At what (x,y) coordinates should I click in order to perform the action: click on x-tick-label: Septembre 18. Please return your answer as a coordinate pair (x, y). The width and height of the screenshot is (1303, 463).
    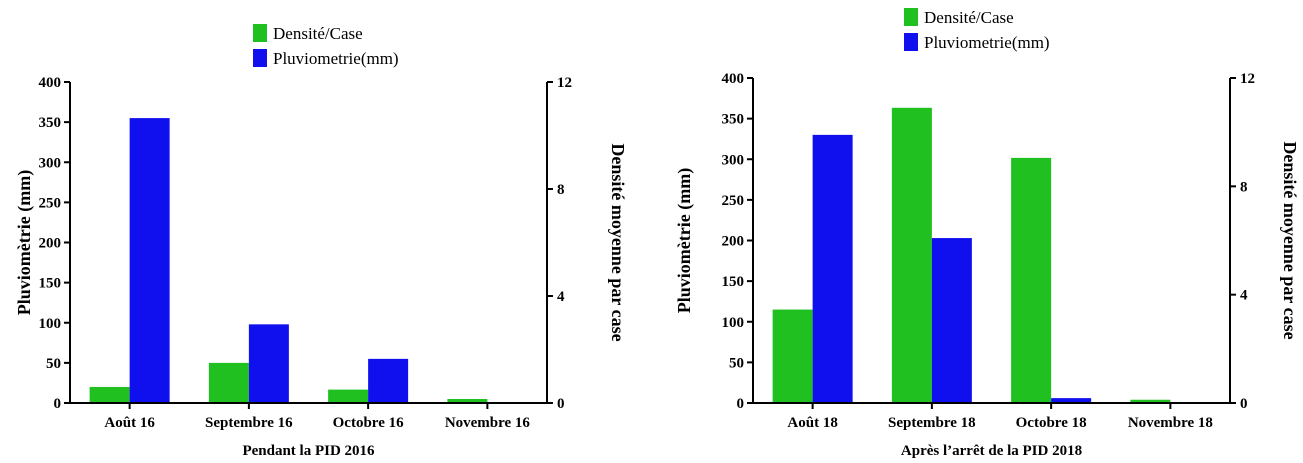
    Looking at the image, I should click on (932, 423).